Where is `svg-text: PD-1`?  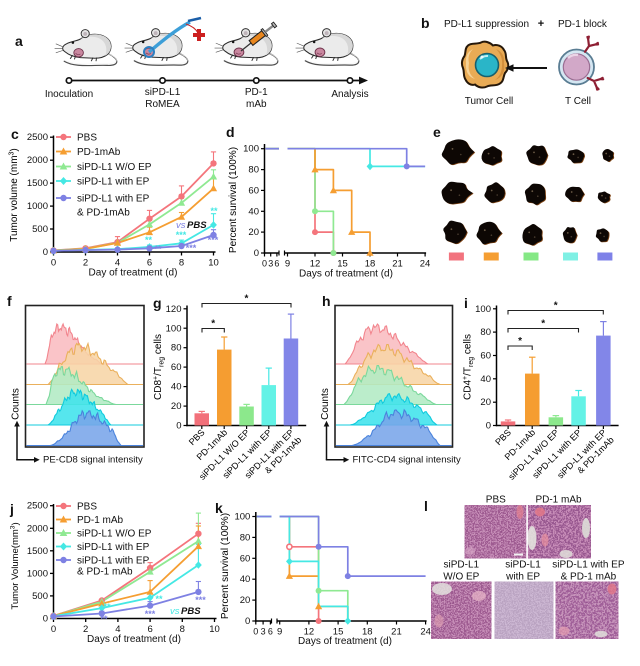
svg-text: PD-1 is located at coordinates (256, 92).